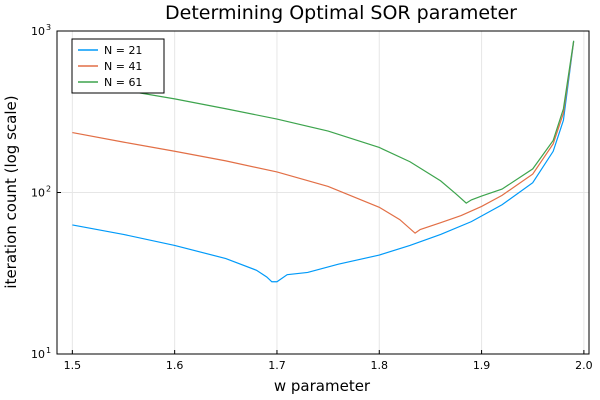  What do you see at coordinates (277, 365) in the screenshot?
I see `x-tick-label: 1.7` at bounding box center [277, 365].